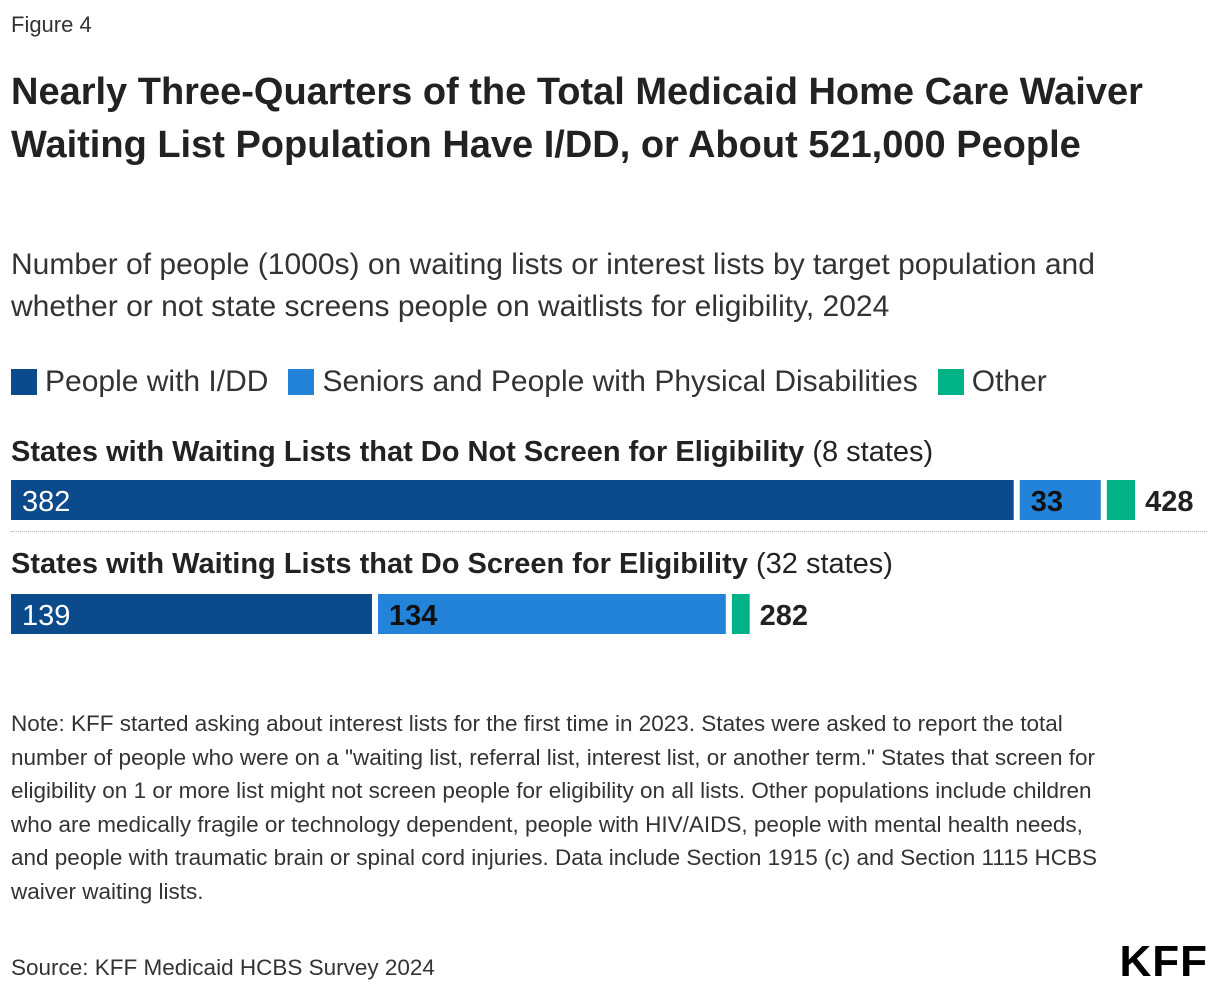  Describe the element at coordinates (873, 452) in the screenshot. I see `category-note-no-screen: (8 states)` at that location.